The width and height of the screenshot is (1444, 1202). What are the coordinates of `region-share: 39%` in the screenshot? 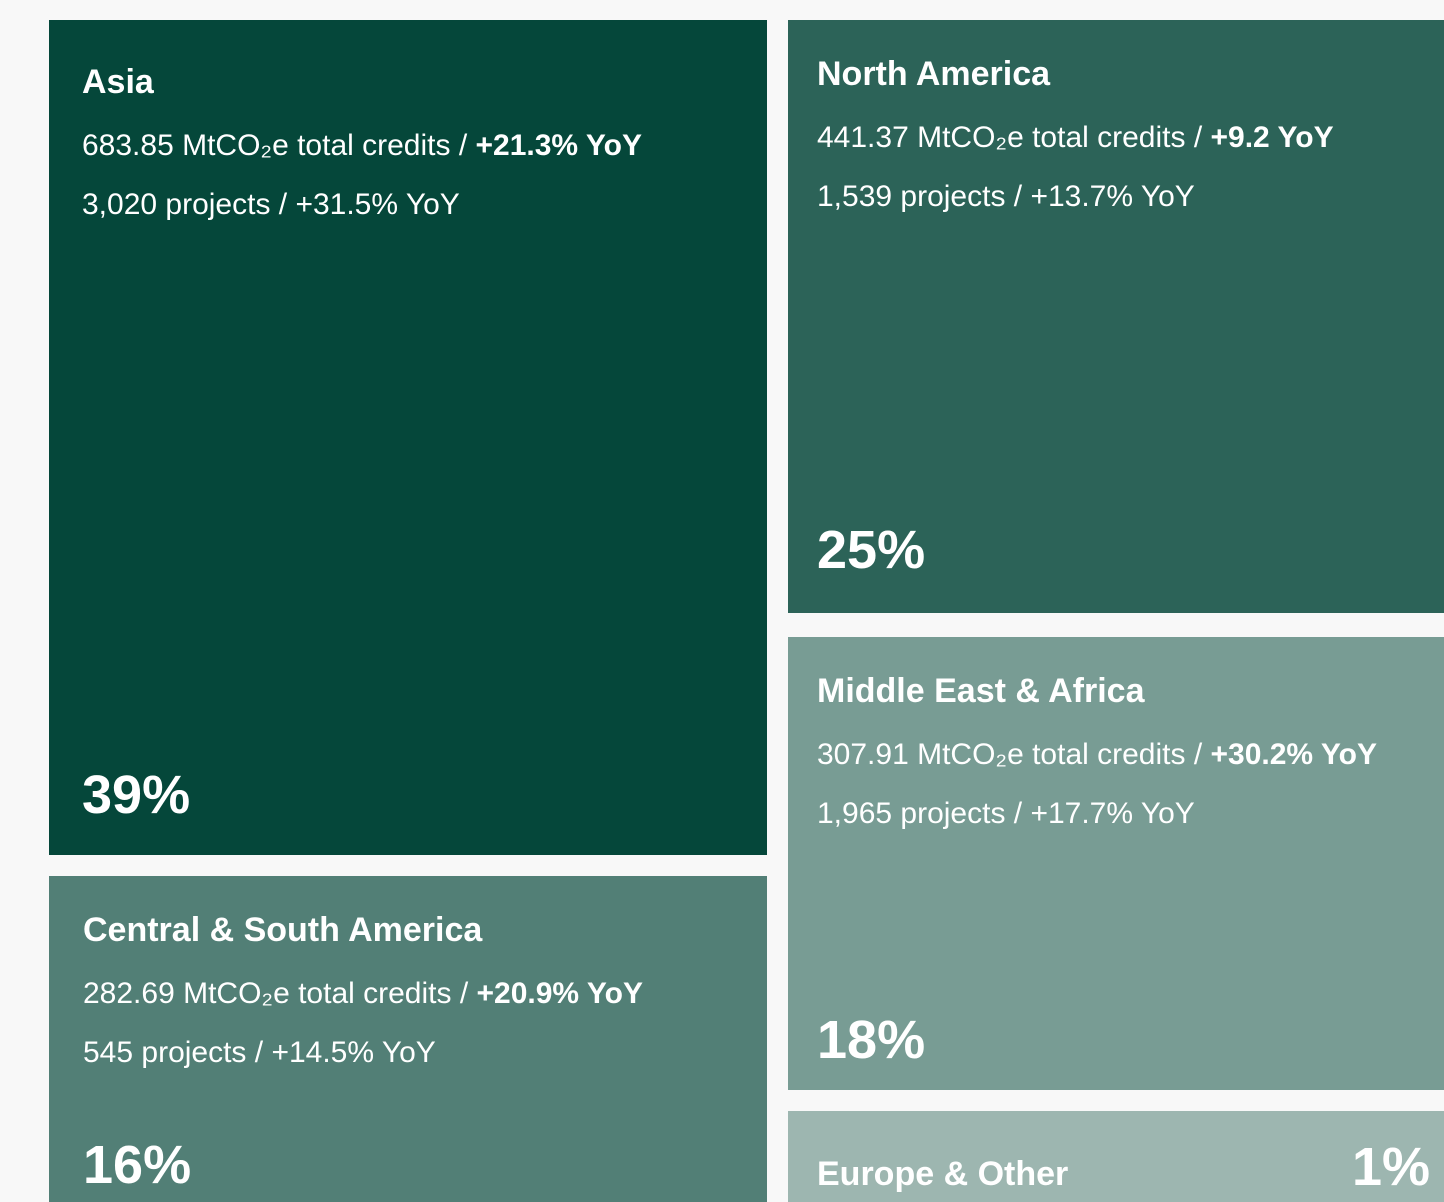 It's located at (136, 795).